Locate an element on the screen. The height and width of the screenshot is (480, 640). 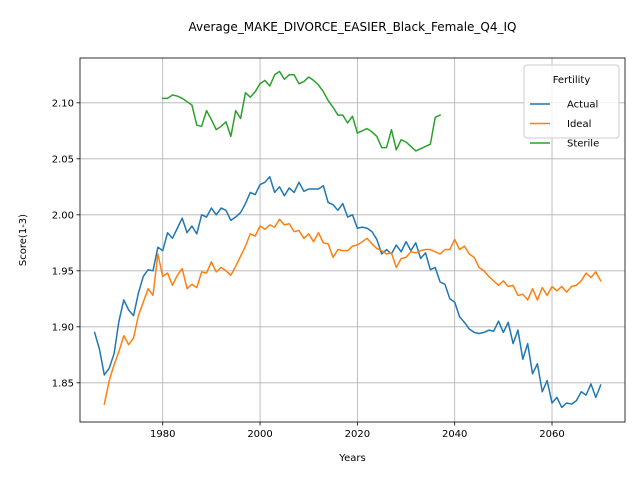
y-tick-label: 1.95 is located at coordinates (63, 271).